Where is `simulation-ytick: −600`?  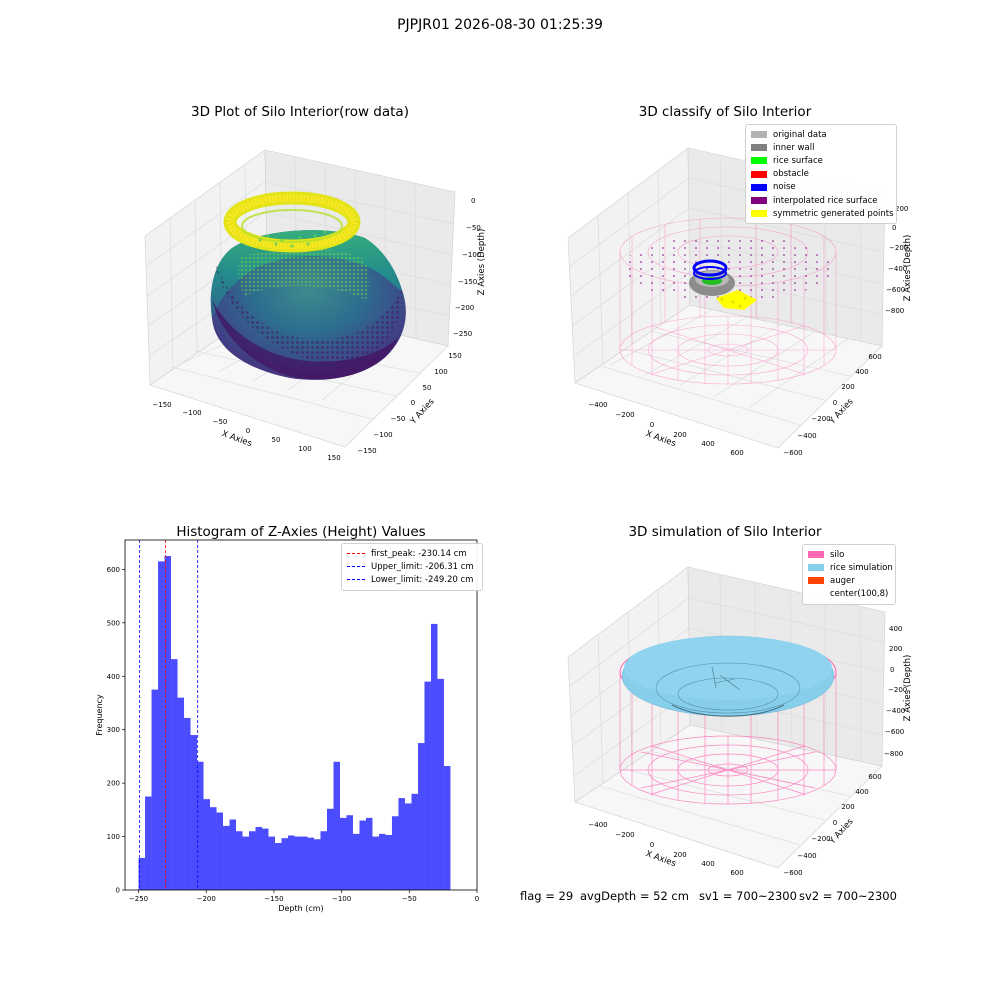
simulation-ytick: −600 is located at coordinates (792, 873).